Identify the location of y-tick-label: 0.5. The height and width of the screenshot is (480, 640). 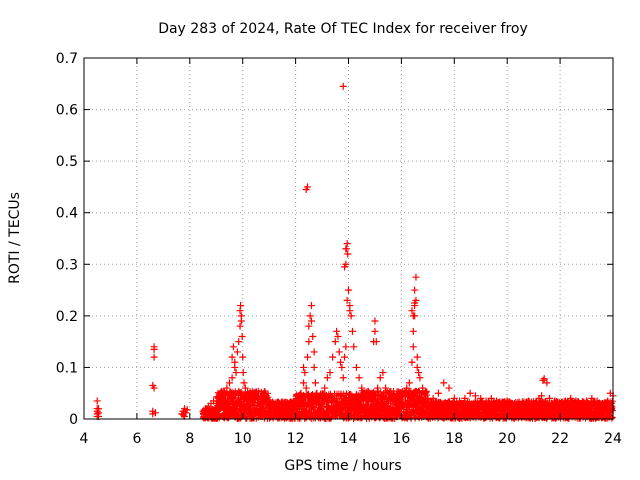
(67, 162).